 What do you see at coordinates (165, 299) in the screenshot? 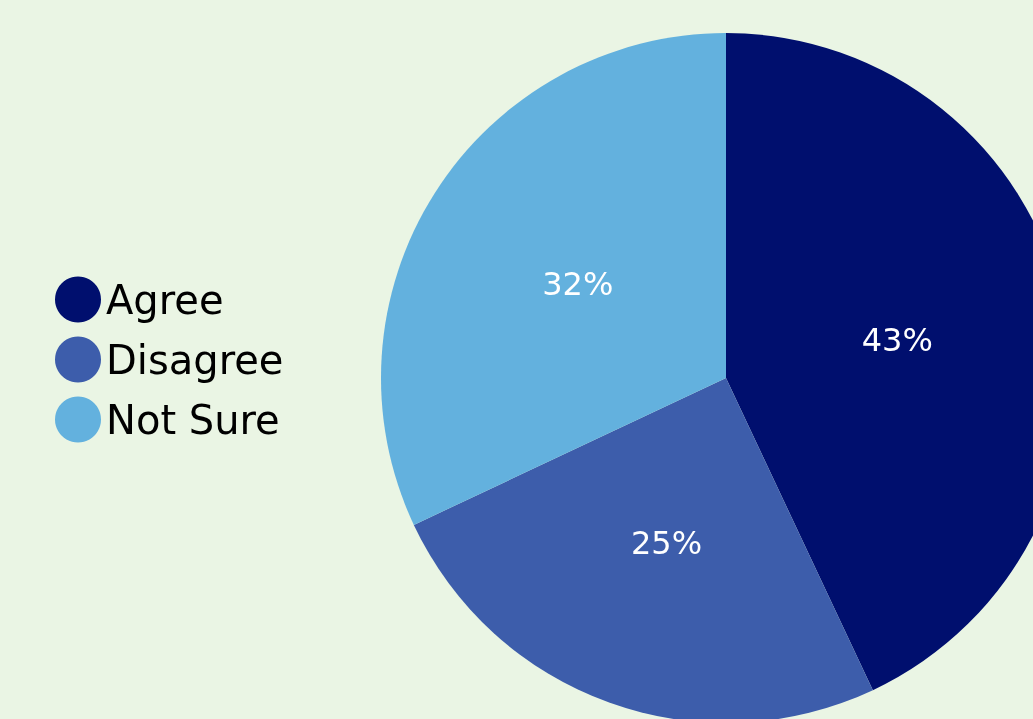
I see `legend-label: Agree` at bounding box center [165, 299].